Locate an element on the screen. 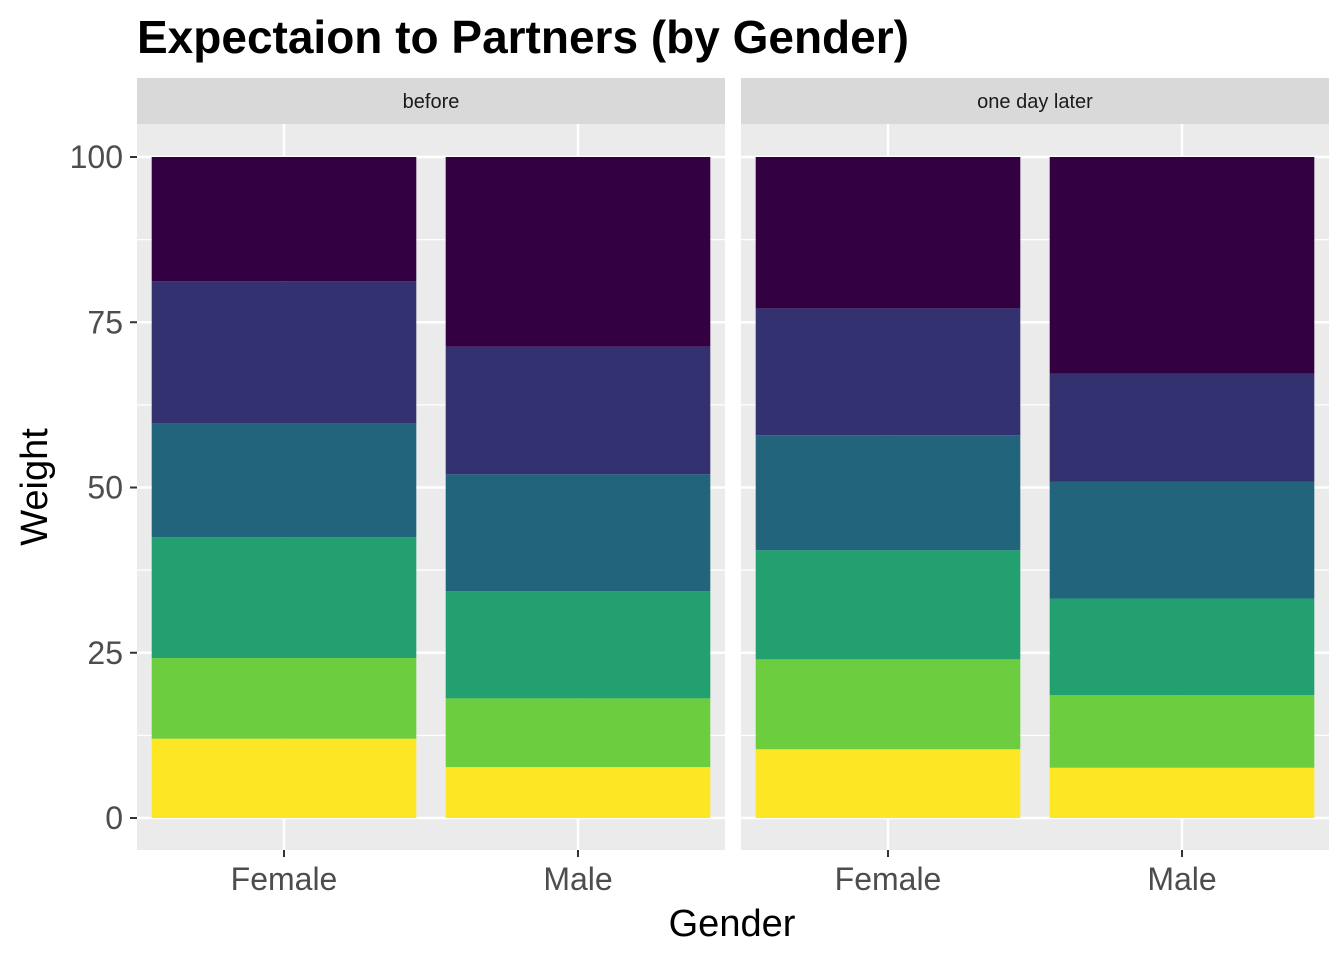  y-tick-label: 25 is located at coordinates (105, 653).